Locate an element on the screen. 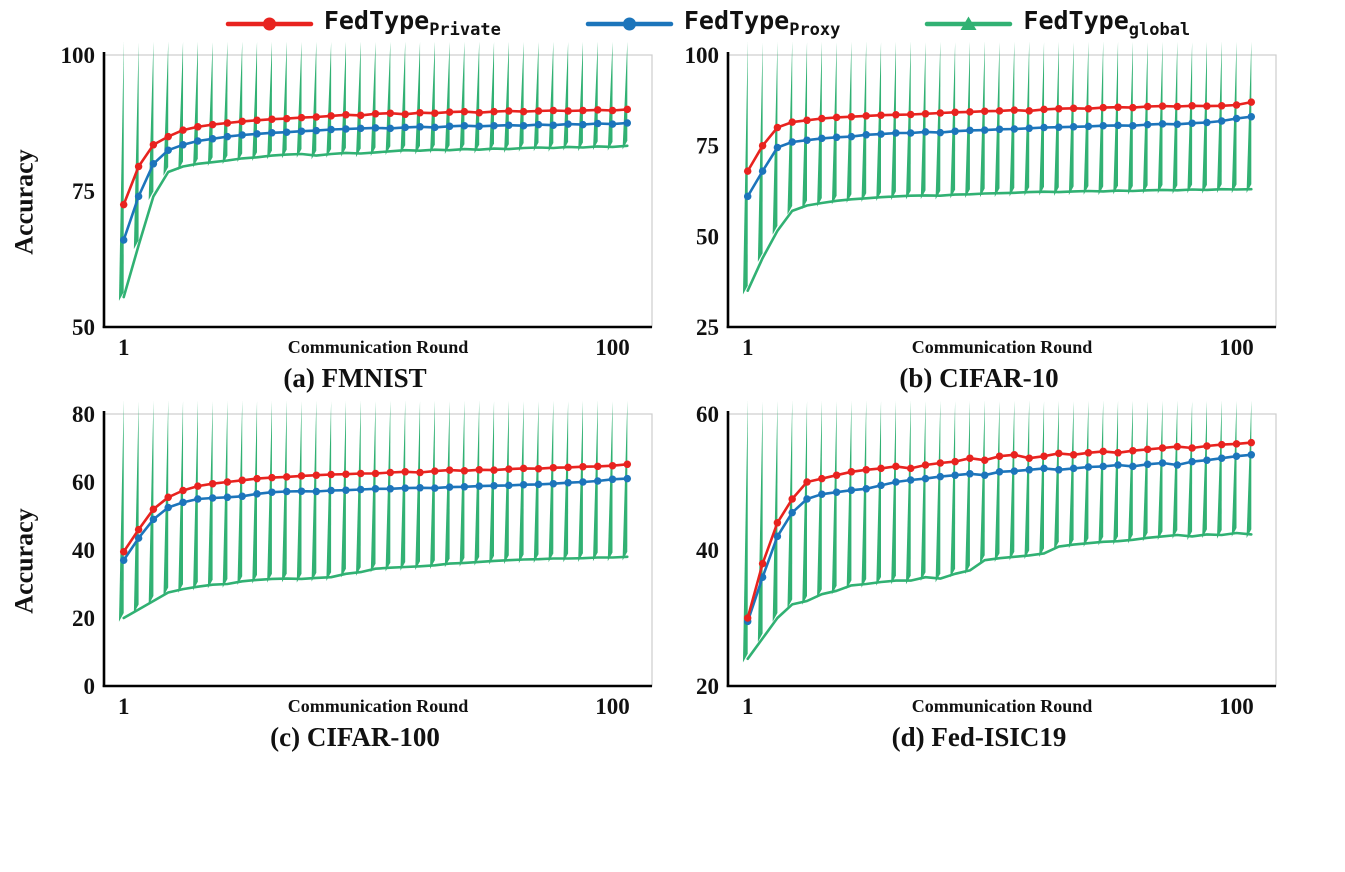  y-axis-label-bottom: Accuracy is located at coordinates (25, 561).